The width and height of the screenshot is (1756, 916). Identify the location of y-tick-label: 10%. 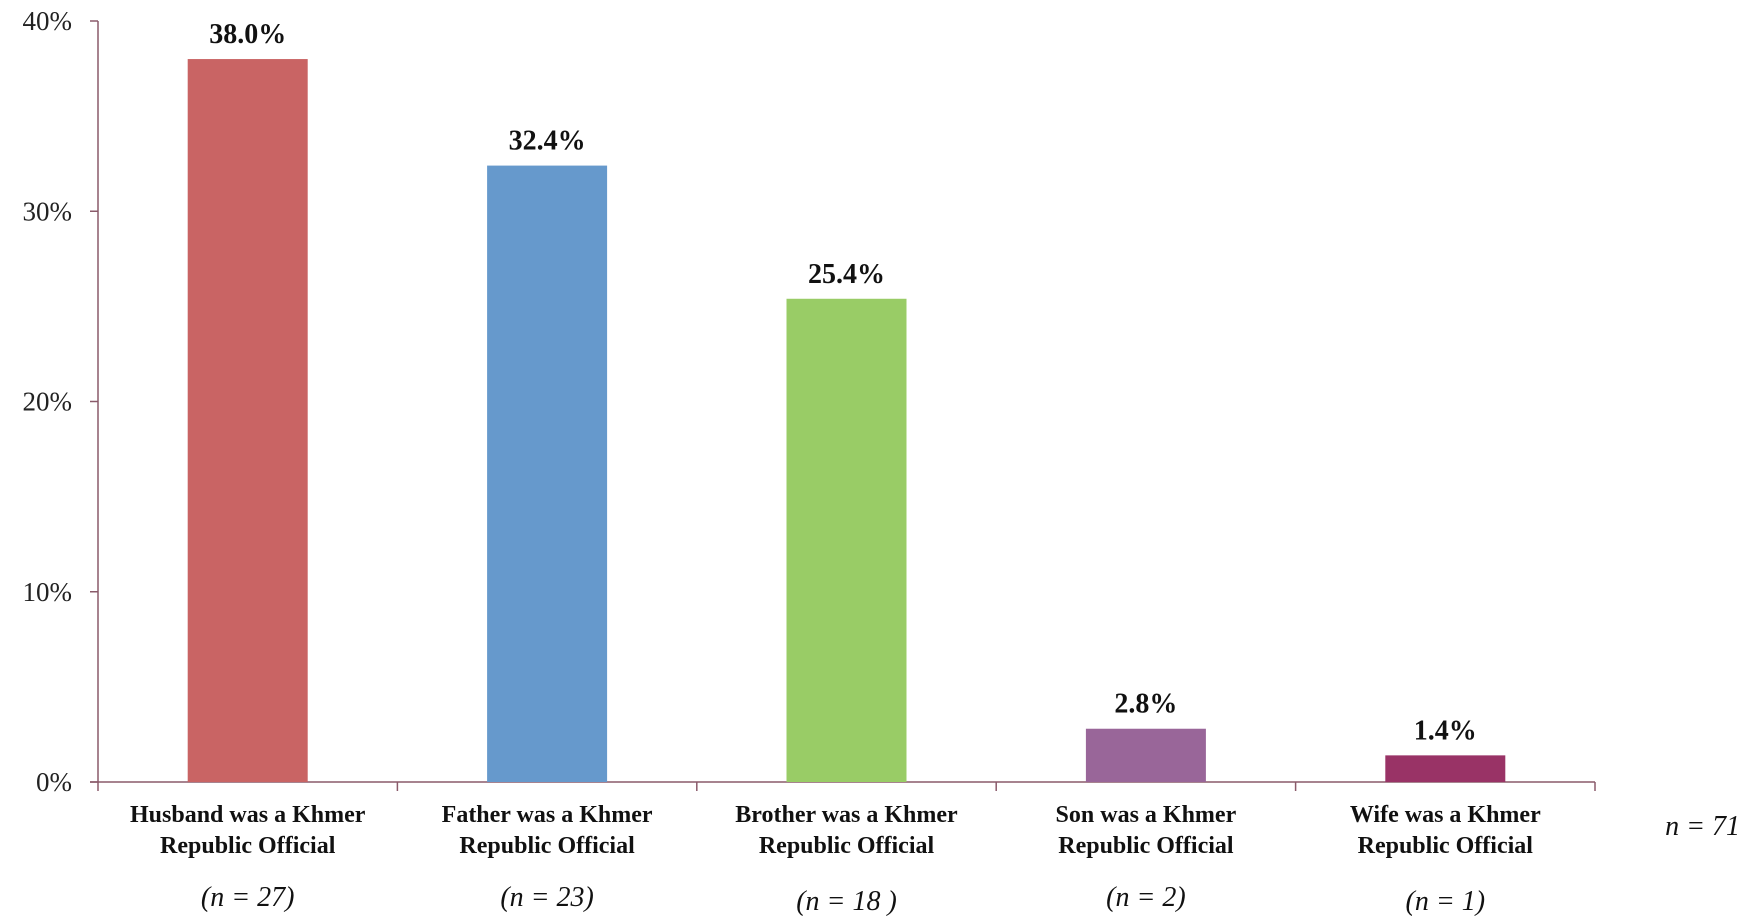
(48, 592).